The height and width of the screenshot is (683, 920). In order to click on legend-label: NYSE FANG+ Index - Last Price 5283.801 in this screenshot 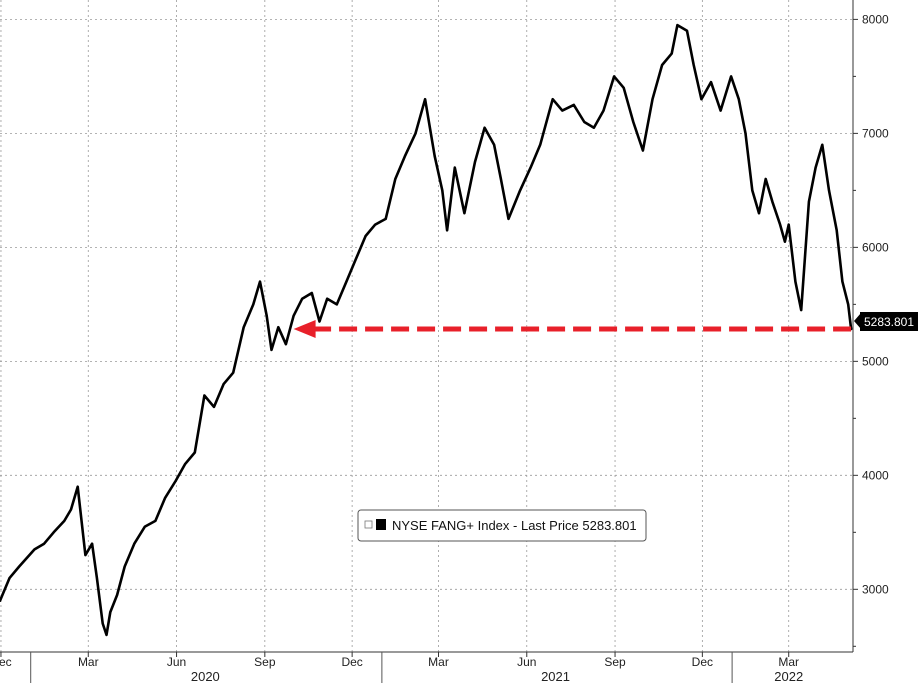, I will do `click(514, 525)`.